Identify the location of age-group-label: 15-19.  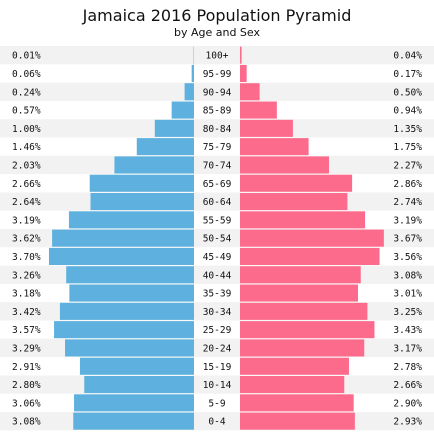
(217, 367).